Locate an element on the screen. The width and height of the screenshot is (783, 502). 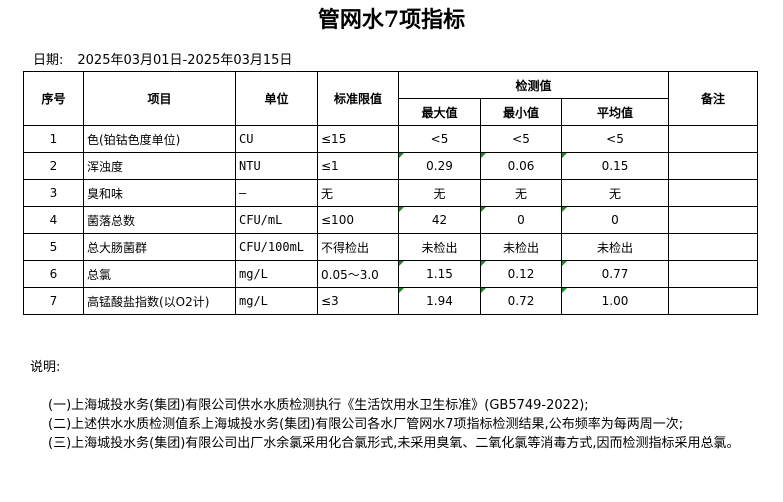
cell-max: 1.15 is located at coordinates (439, 274).